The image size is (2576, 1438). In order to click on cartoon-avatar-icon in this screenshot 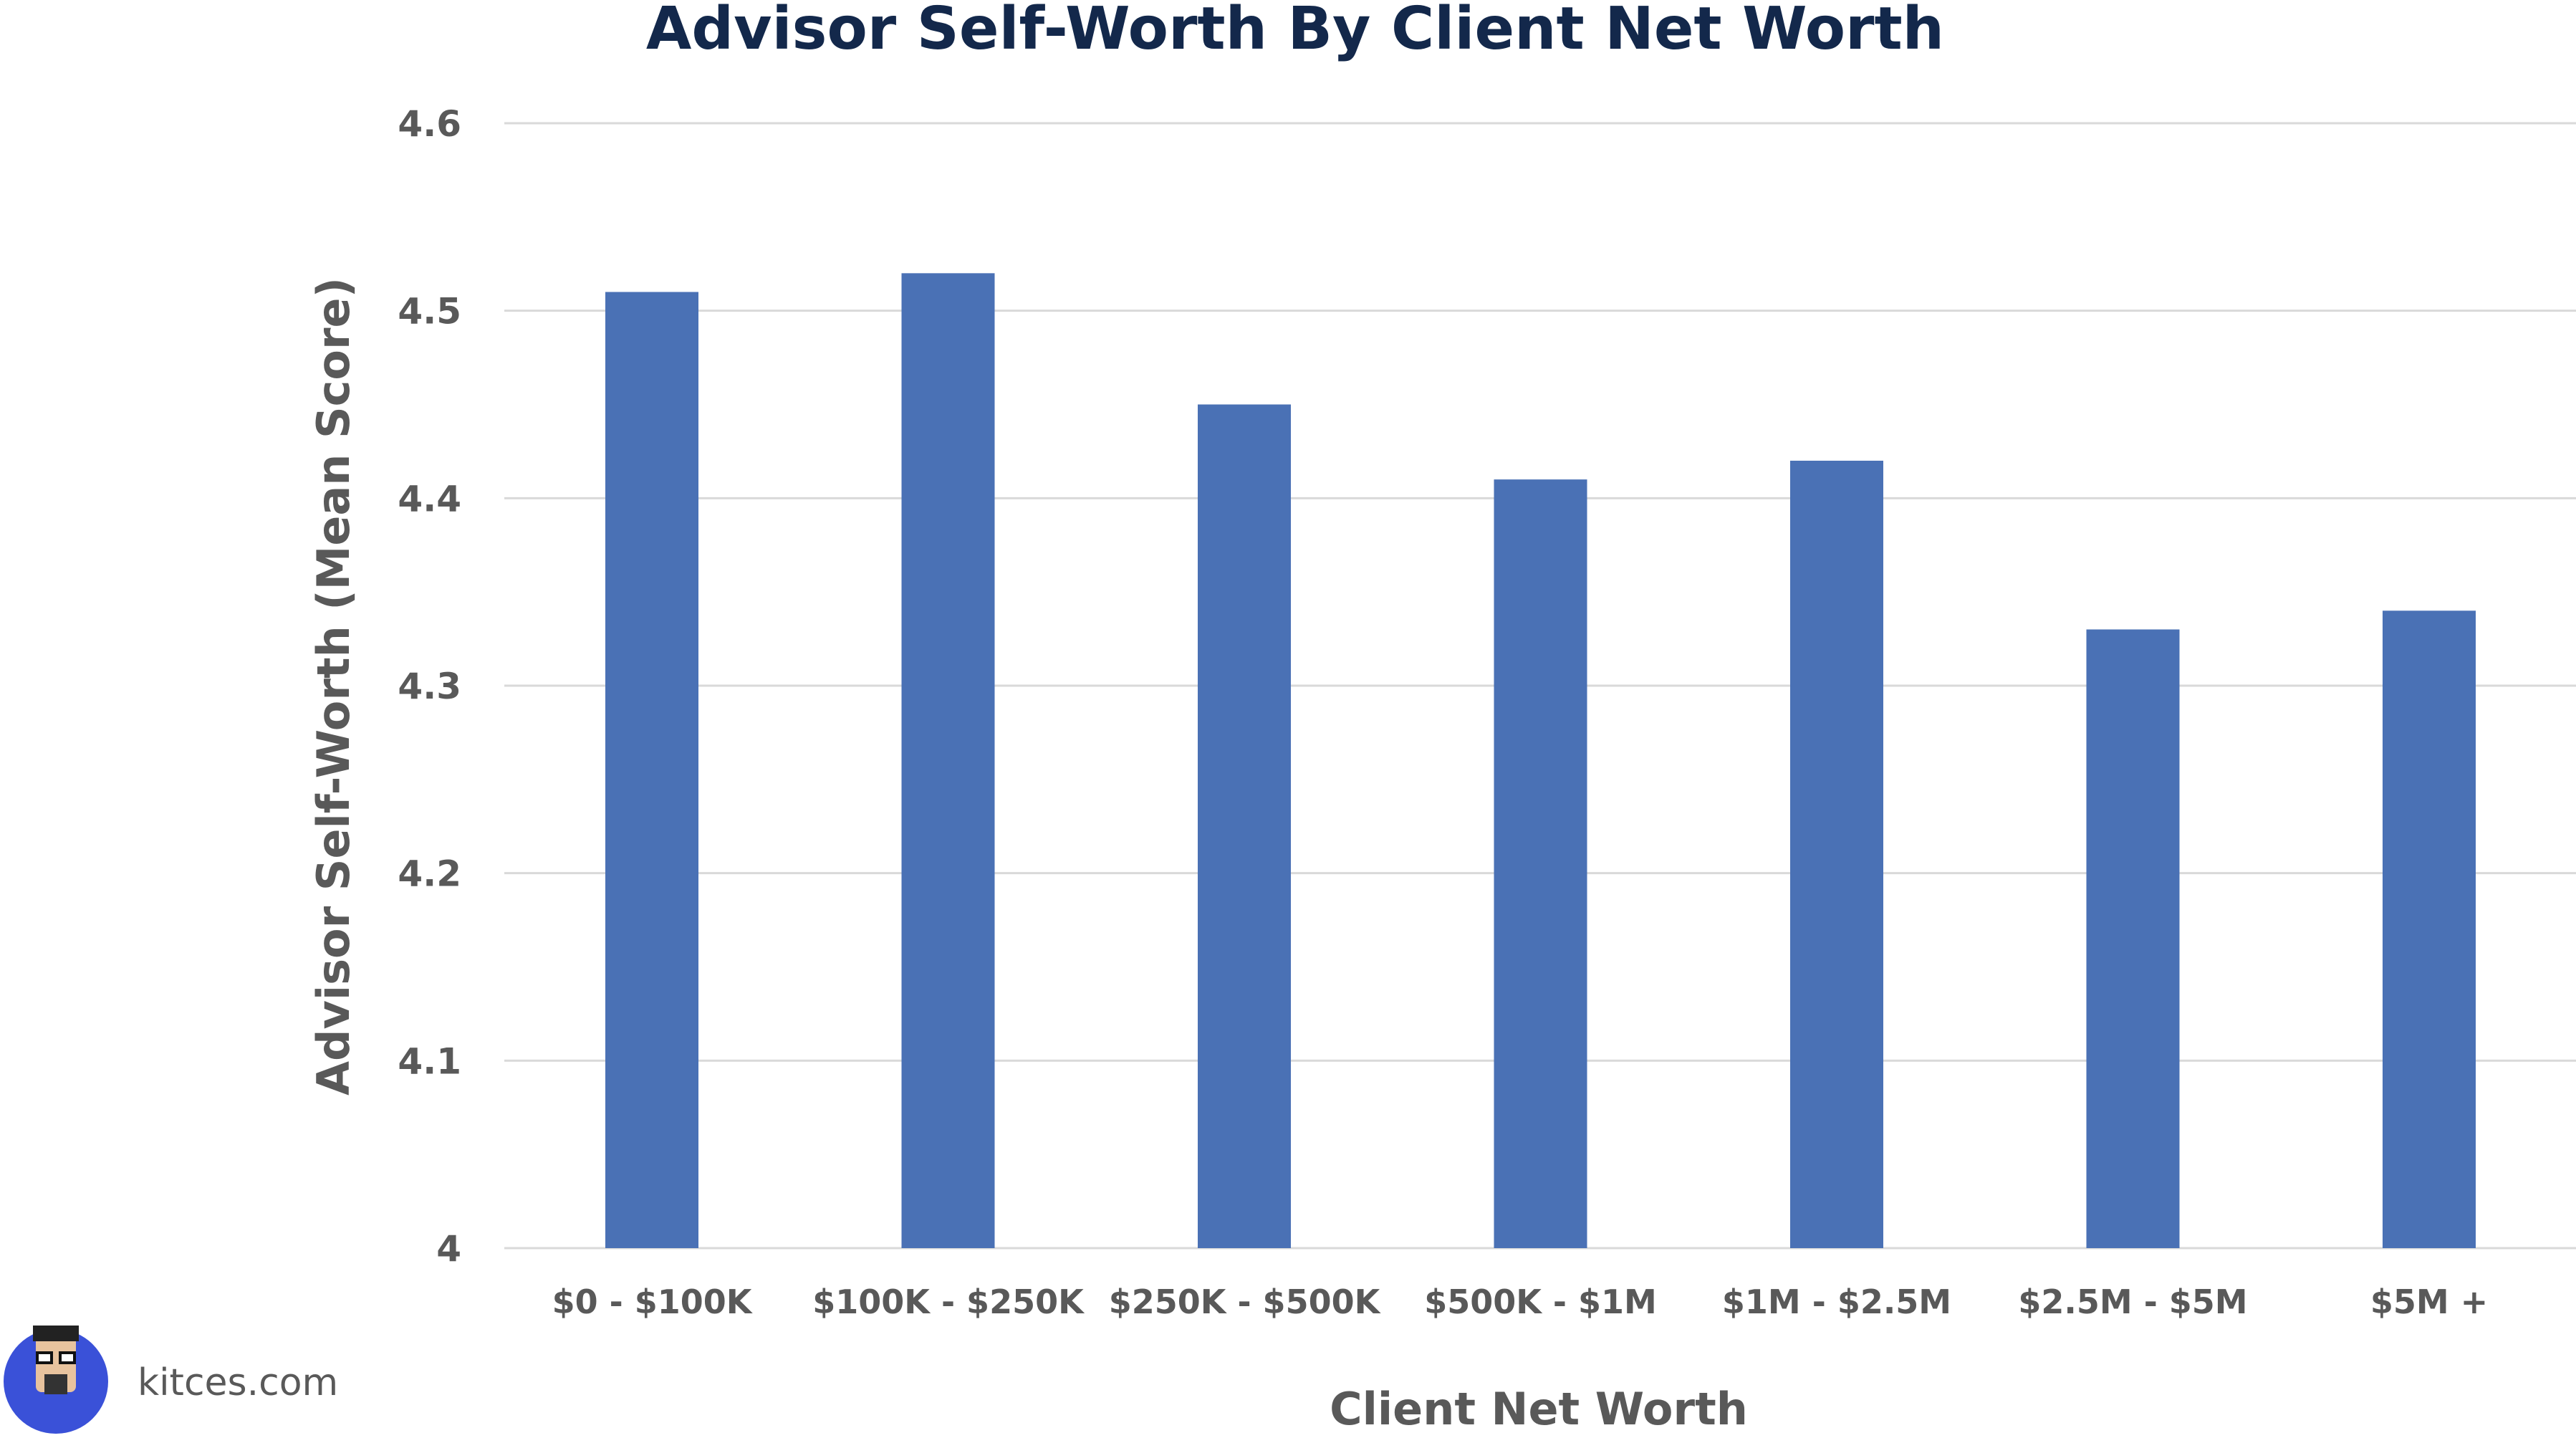, I will do `click(56, 1380)`.